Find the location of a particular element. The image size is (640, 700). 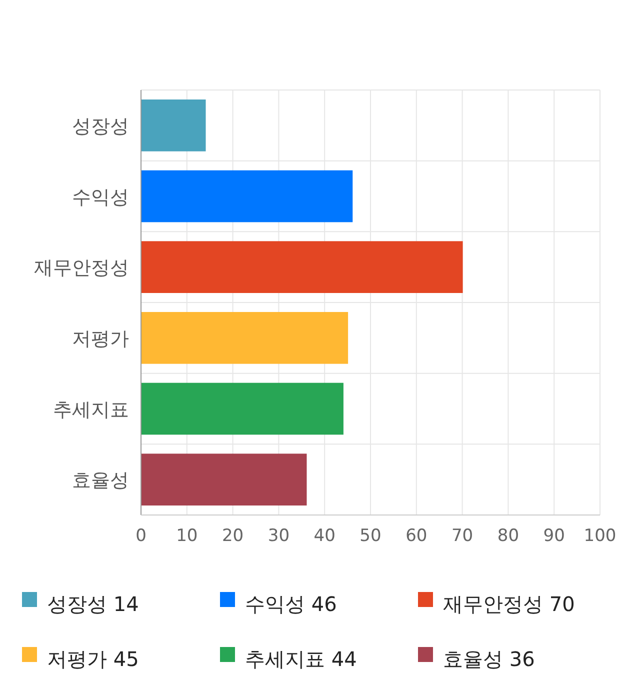

legend-label: 수익성 46 is located at coordinates (291, 604).